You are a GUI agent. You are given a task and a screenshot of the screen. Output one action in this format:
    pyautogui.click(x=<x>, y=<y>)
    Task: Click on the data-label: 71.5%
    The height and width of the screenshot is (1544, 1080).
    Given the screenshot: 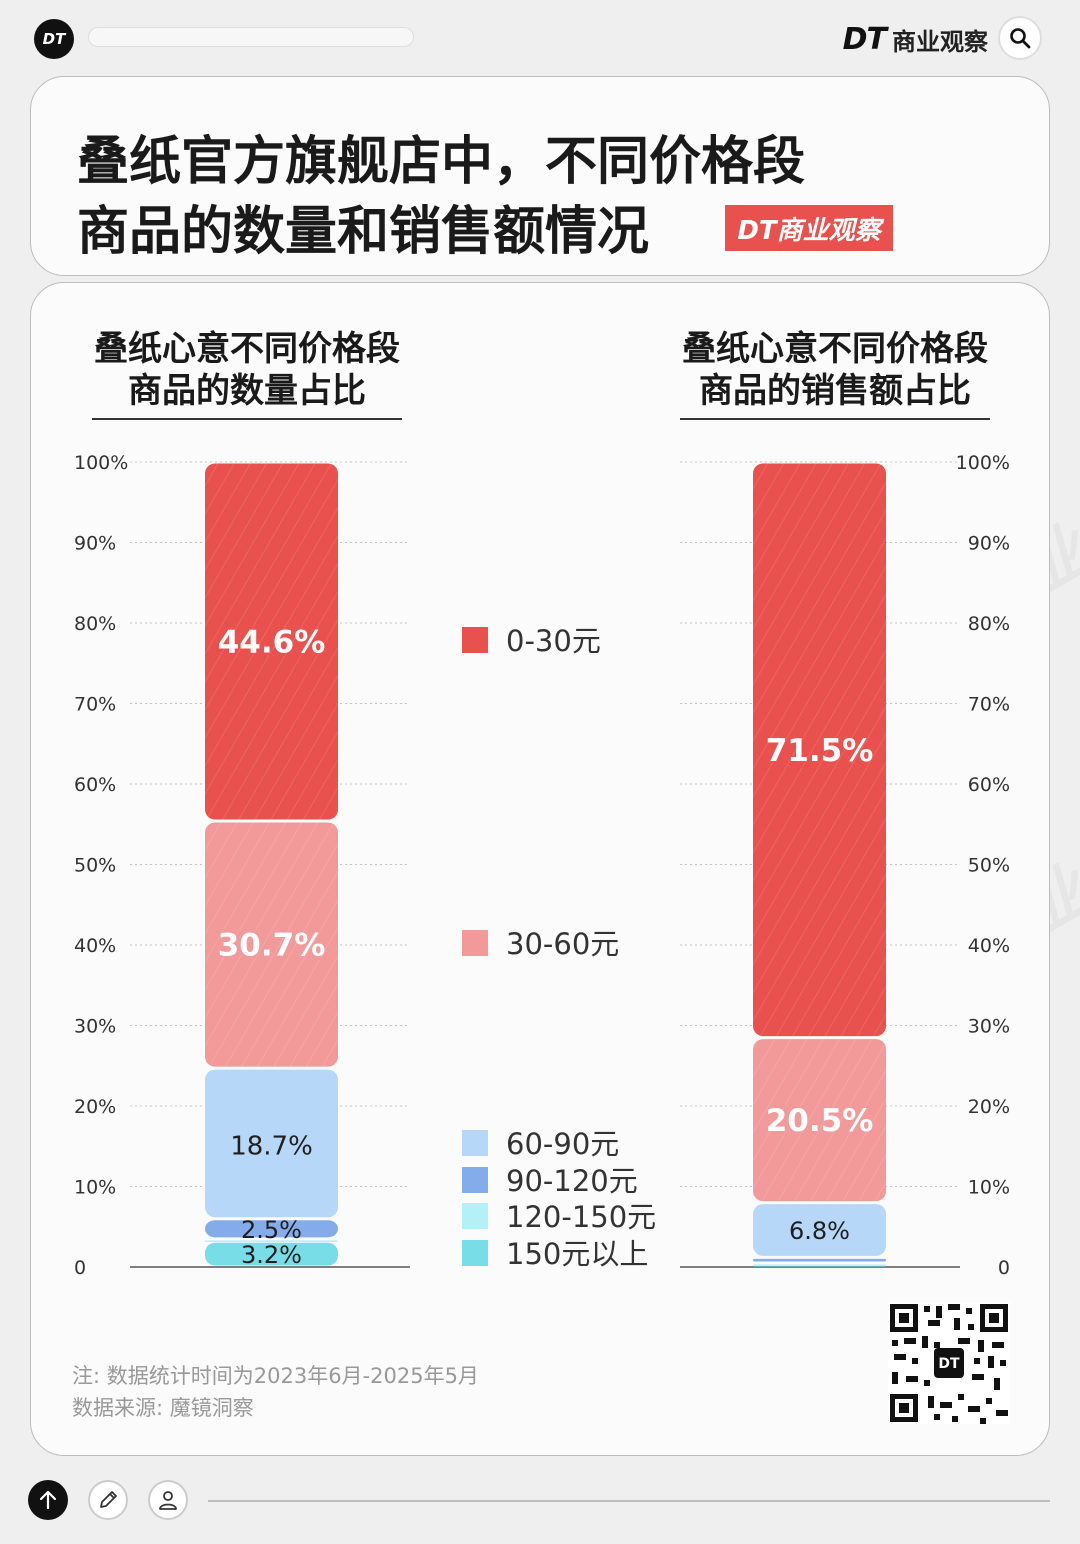 What is the action you would take?
    pyautogui.click(x=820, y=751)
    